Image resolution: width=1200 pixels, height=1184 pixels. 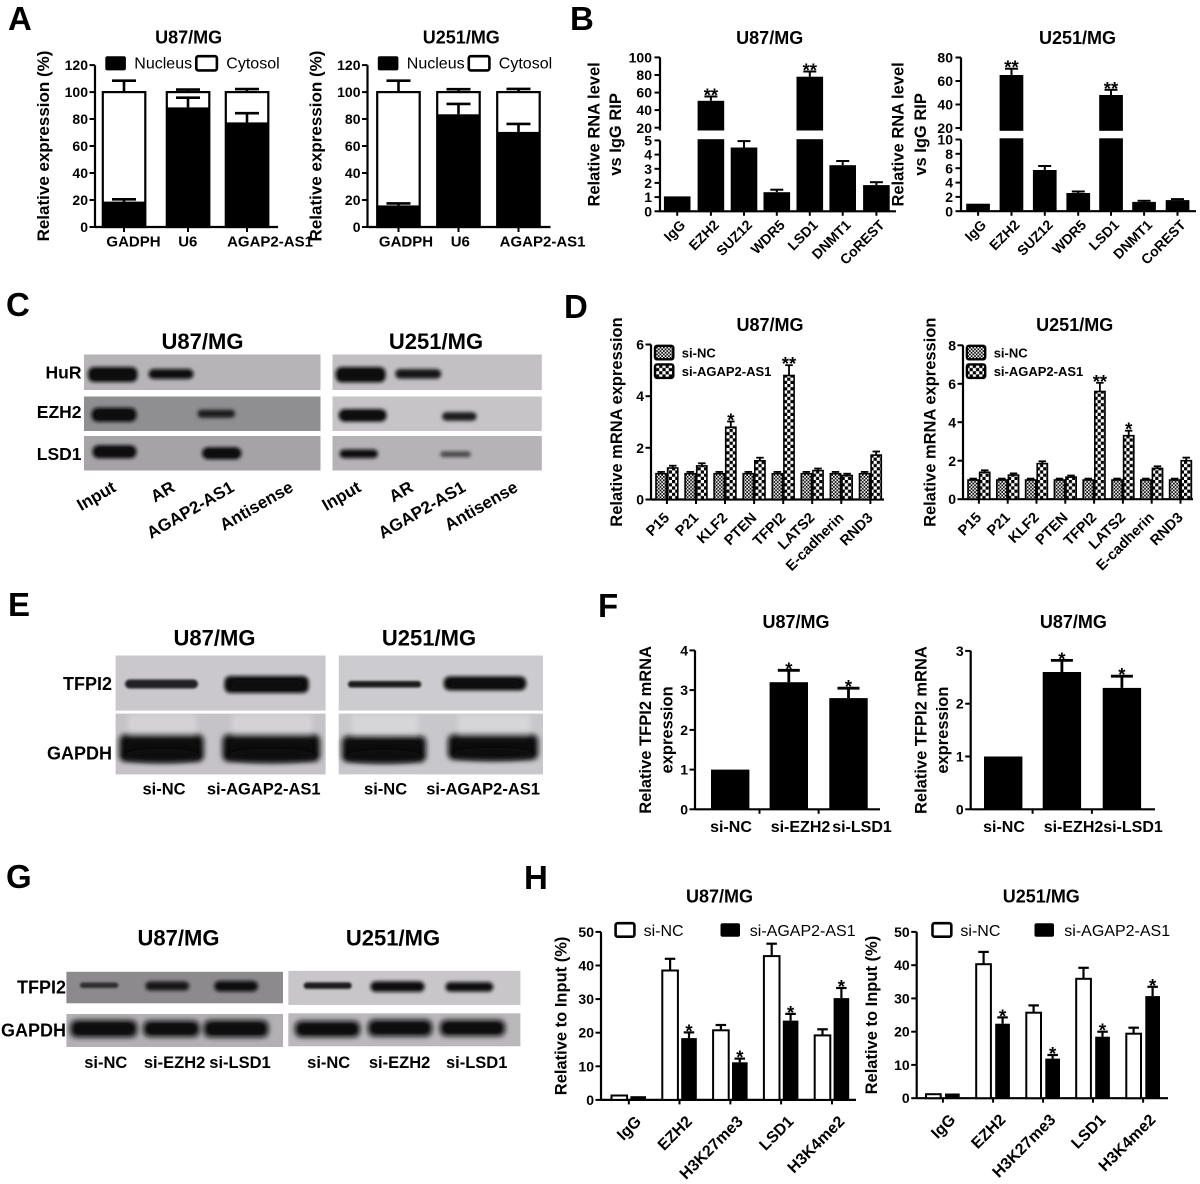 I want to click on svg-text: Relative TFPI2 mRNA, so click(x=646, y=730).